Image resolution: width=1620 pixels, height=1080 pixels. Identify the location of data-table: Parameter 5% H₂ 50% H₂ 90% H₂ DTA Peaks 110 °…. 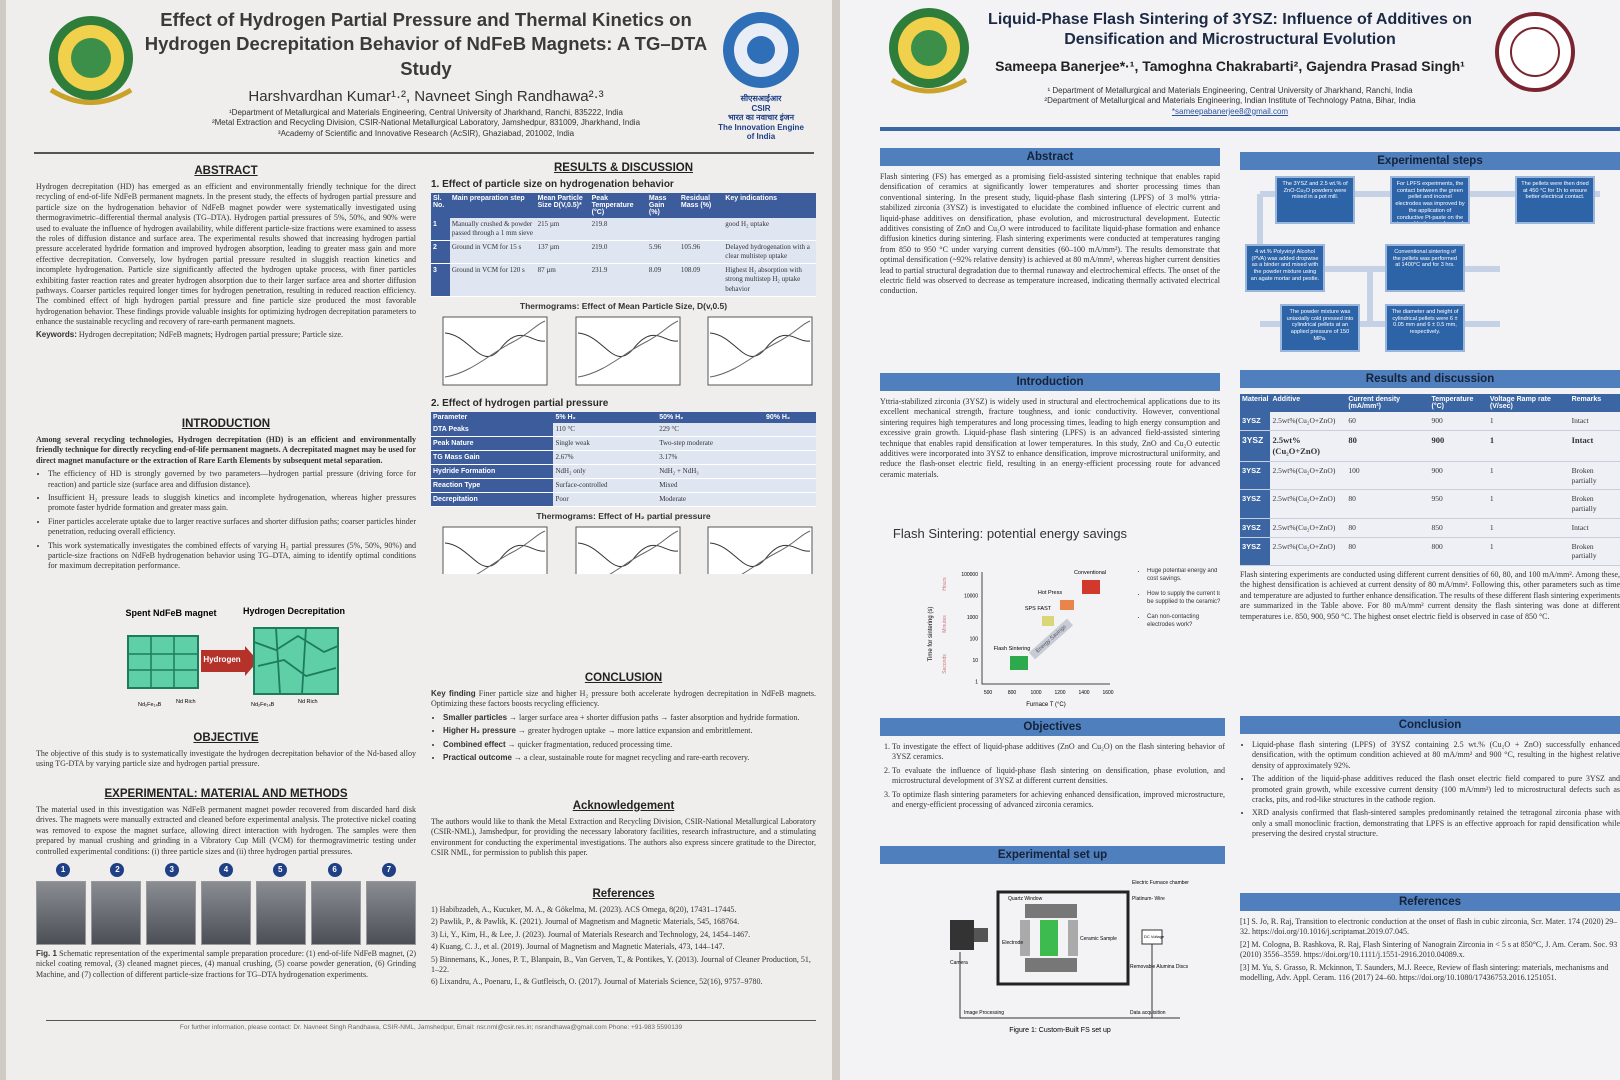
(623, 459).